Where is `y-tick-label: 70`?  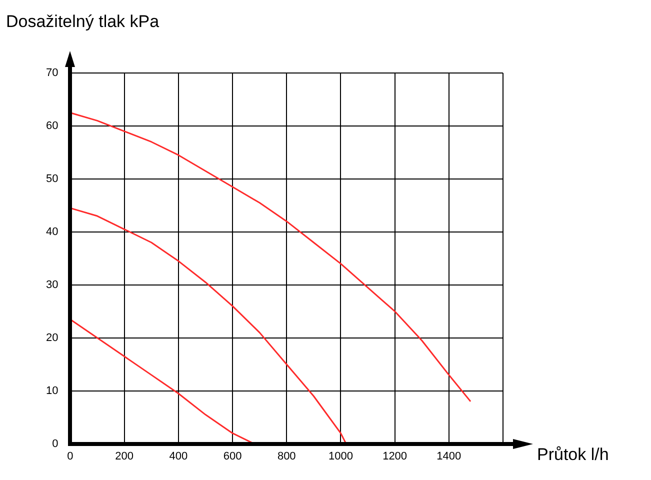 y-tick-label: 70 is located at coordinates (52, 73).